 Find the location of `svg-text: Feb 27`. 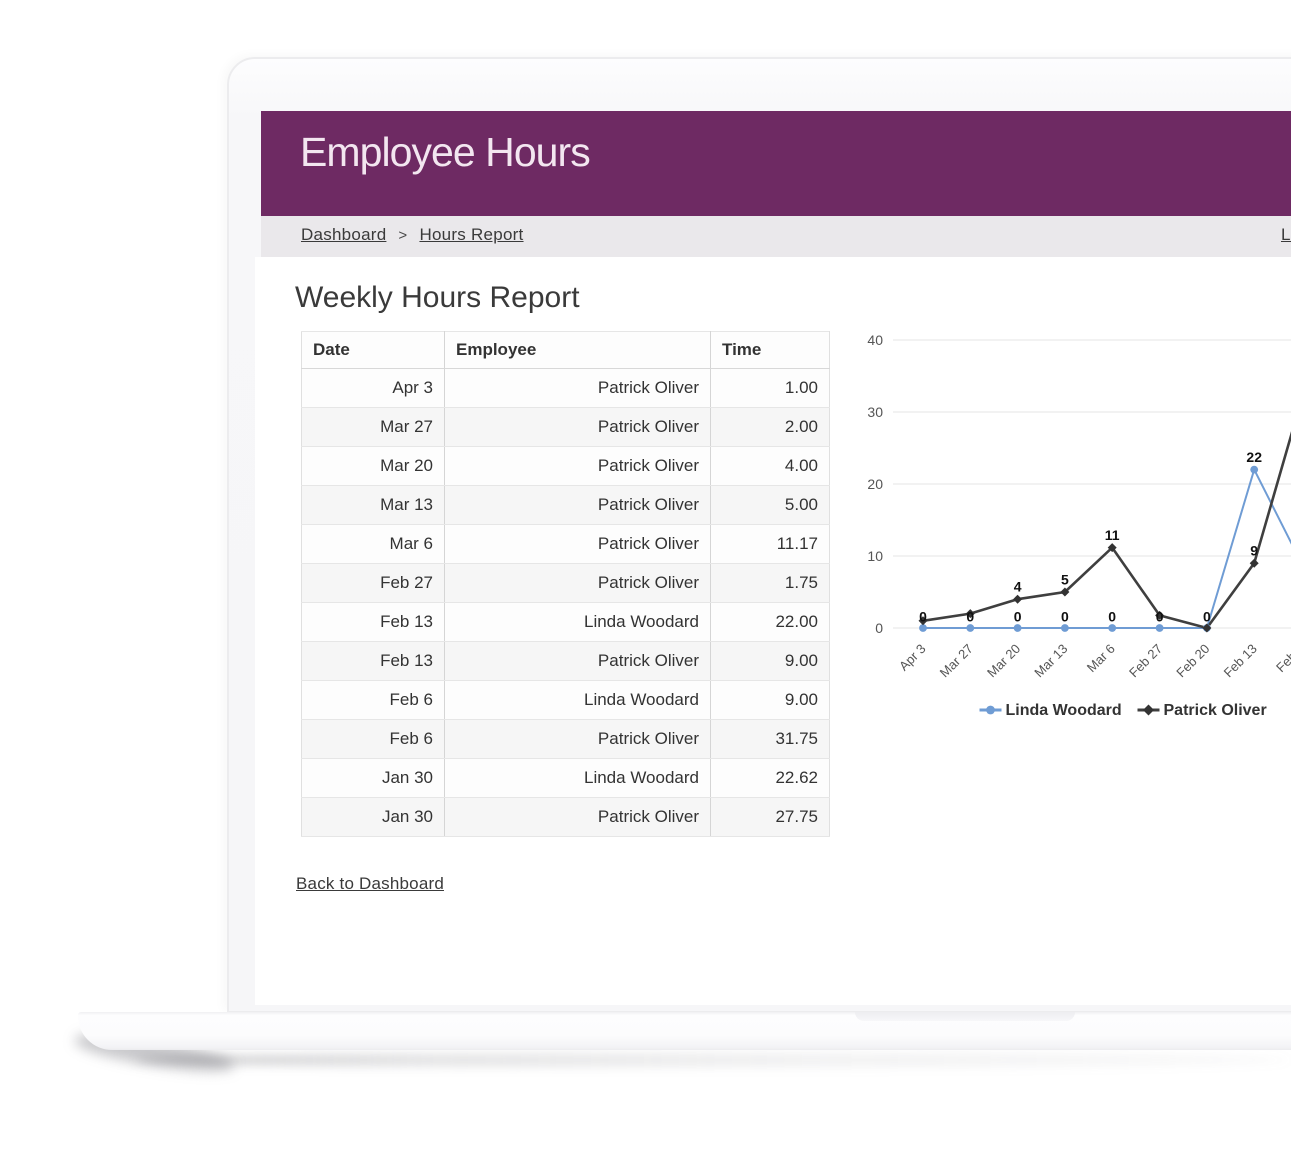

svg-text: Feb 27 is located at coordinates (1145, 660).